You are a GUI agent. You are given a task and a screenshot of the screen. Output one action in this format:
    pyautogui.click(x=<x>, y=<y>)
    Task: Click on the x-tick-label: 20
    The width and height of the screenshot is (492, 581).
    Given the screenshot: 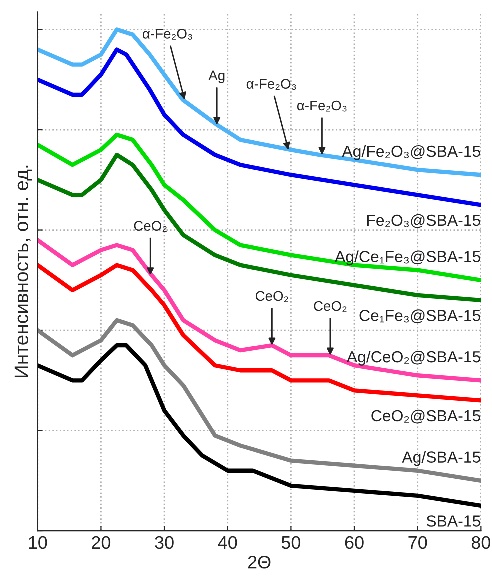 What is the action you would take?
    pyautogui.click(x=101, y=543)
    